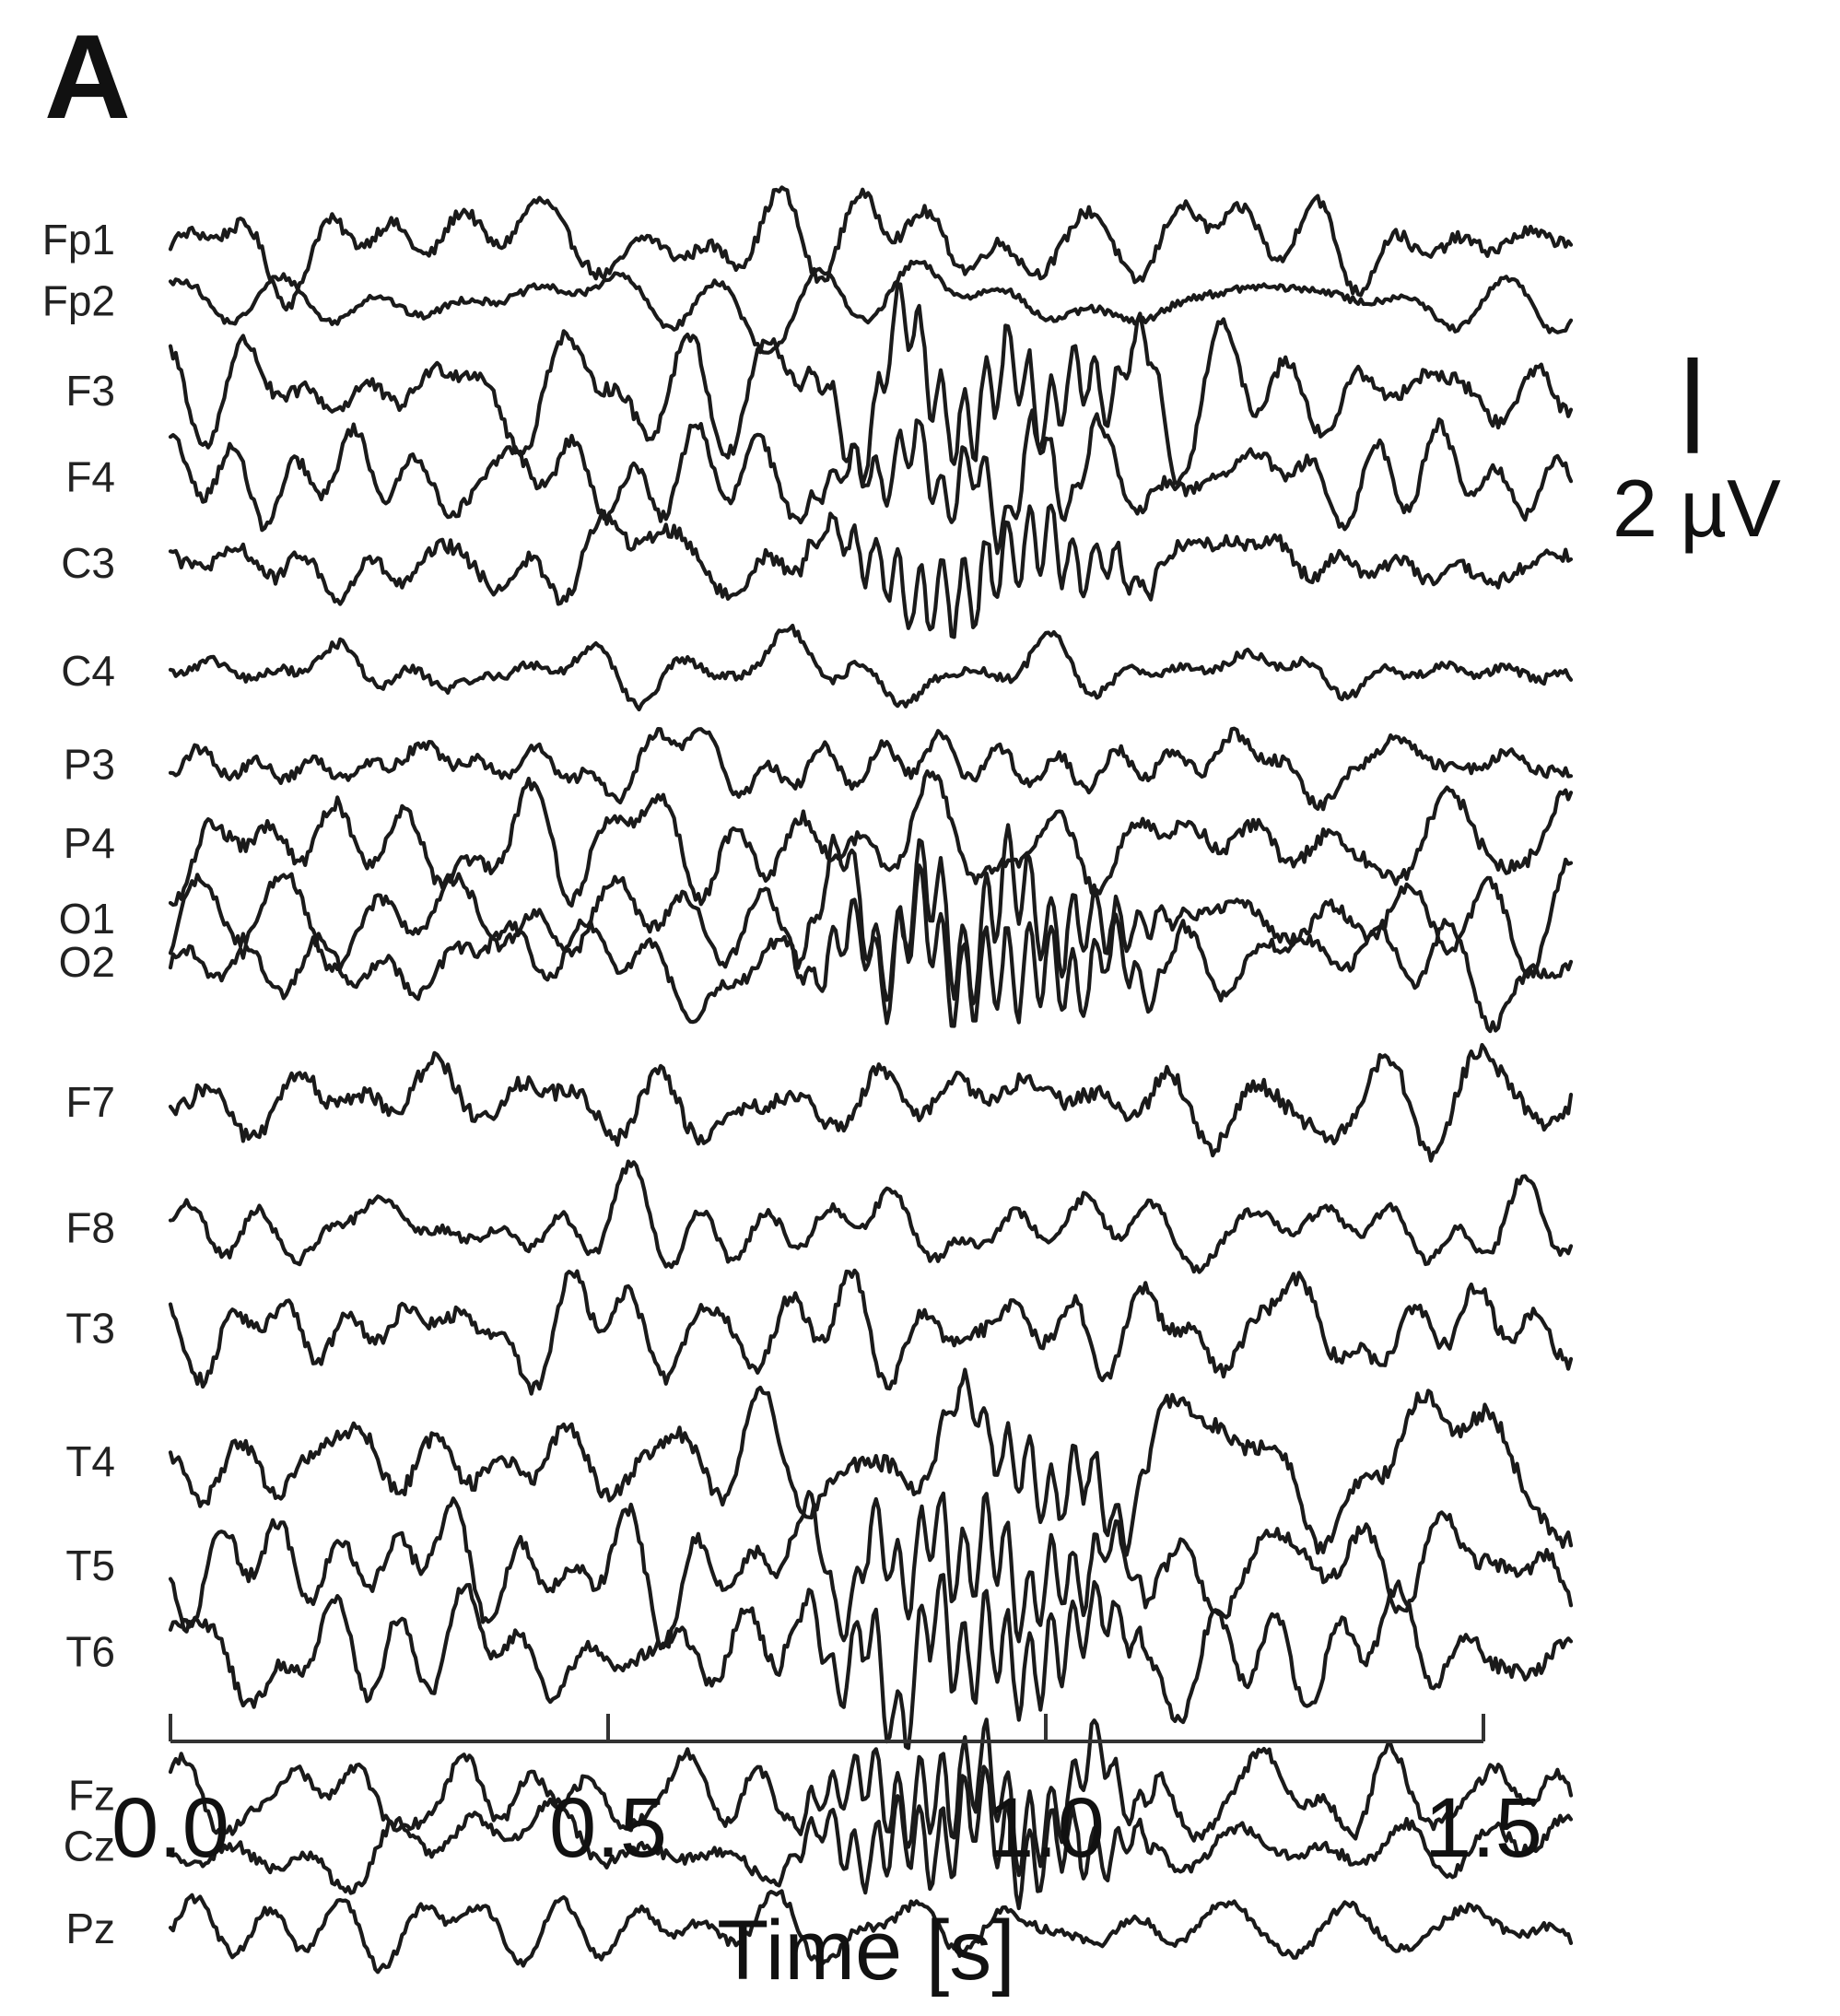 The height and width of the screenshot is (2016, 1840). I want to click on trace-cz, so click(871, 1837).